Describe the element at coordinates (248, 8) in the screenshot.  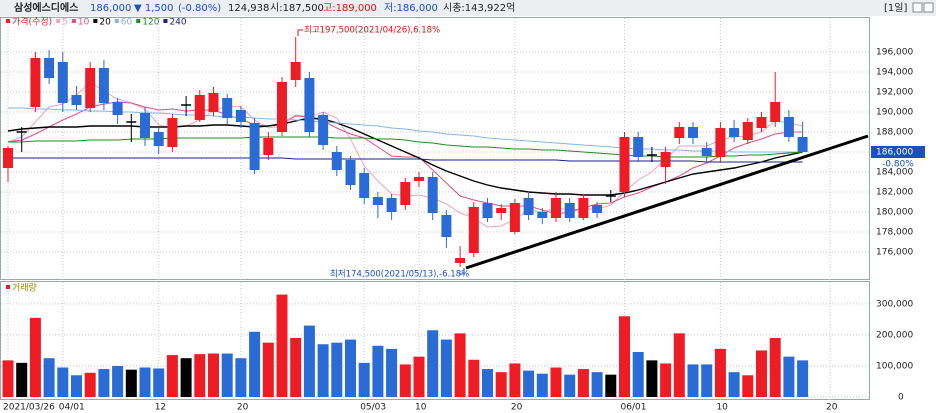
I see `volume: 124,938` at that location.